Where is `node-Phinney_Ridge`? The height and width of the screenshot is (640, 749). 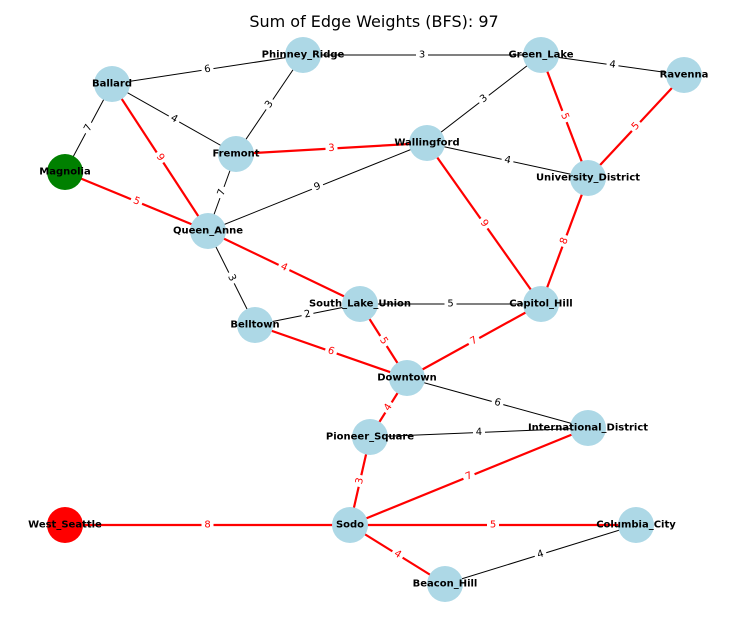
node-Phinney_Ridge is located at coordinates (303, 55).